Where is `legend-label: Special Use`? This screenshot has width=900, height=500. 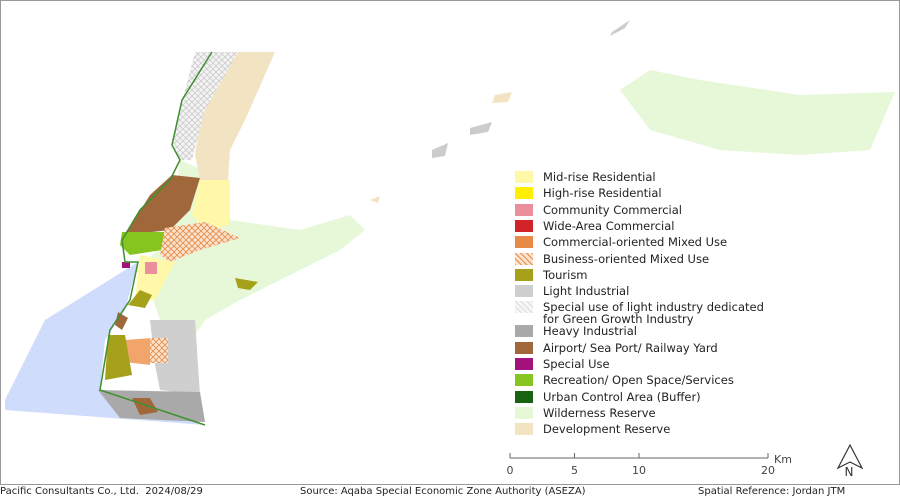 legend-label: Special Use is located at coordinates (576, 364).